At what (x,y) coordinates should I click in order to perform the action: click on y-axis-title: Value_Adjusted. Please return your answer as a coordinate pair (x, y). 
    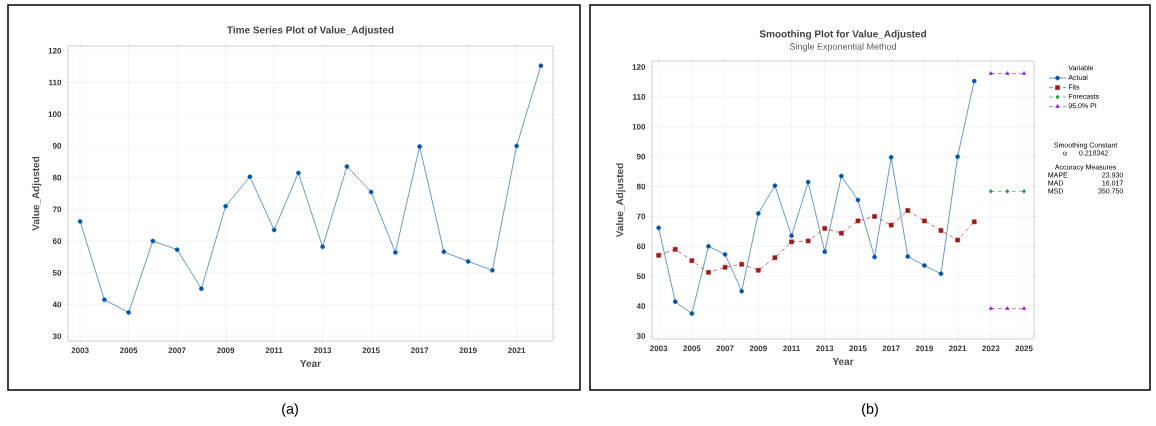
    Looking at the image, I should click on (36, 193).